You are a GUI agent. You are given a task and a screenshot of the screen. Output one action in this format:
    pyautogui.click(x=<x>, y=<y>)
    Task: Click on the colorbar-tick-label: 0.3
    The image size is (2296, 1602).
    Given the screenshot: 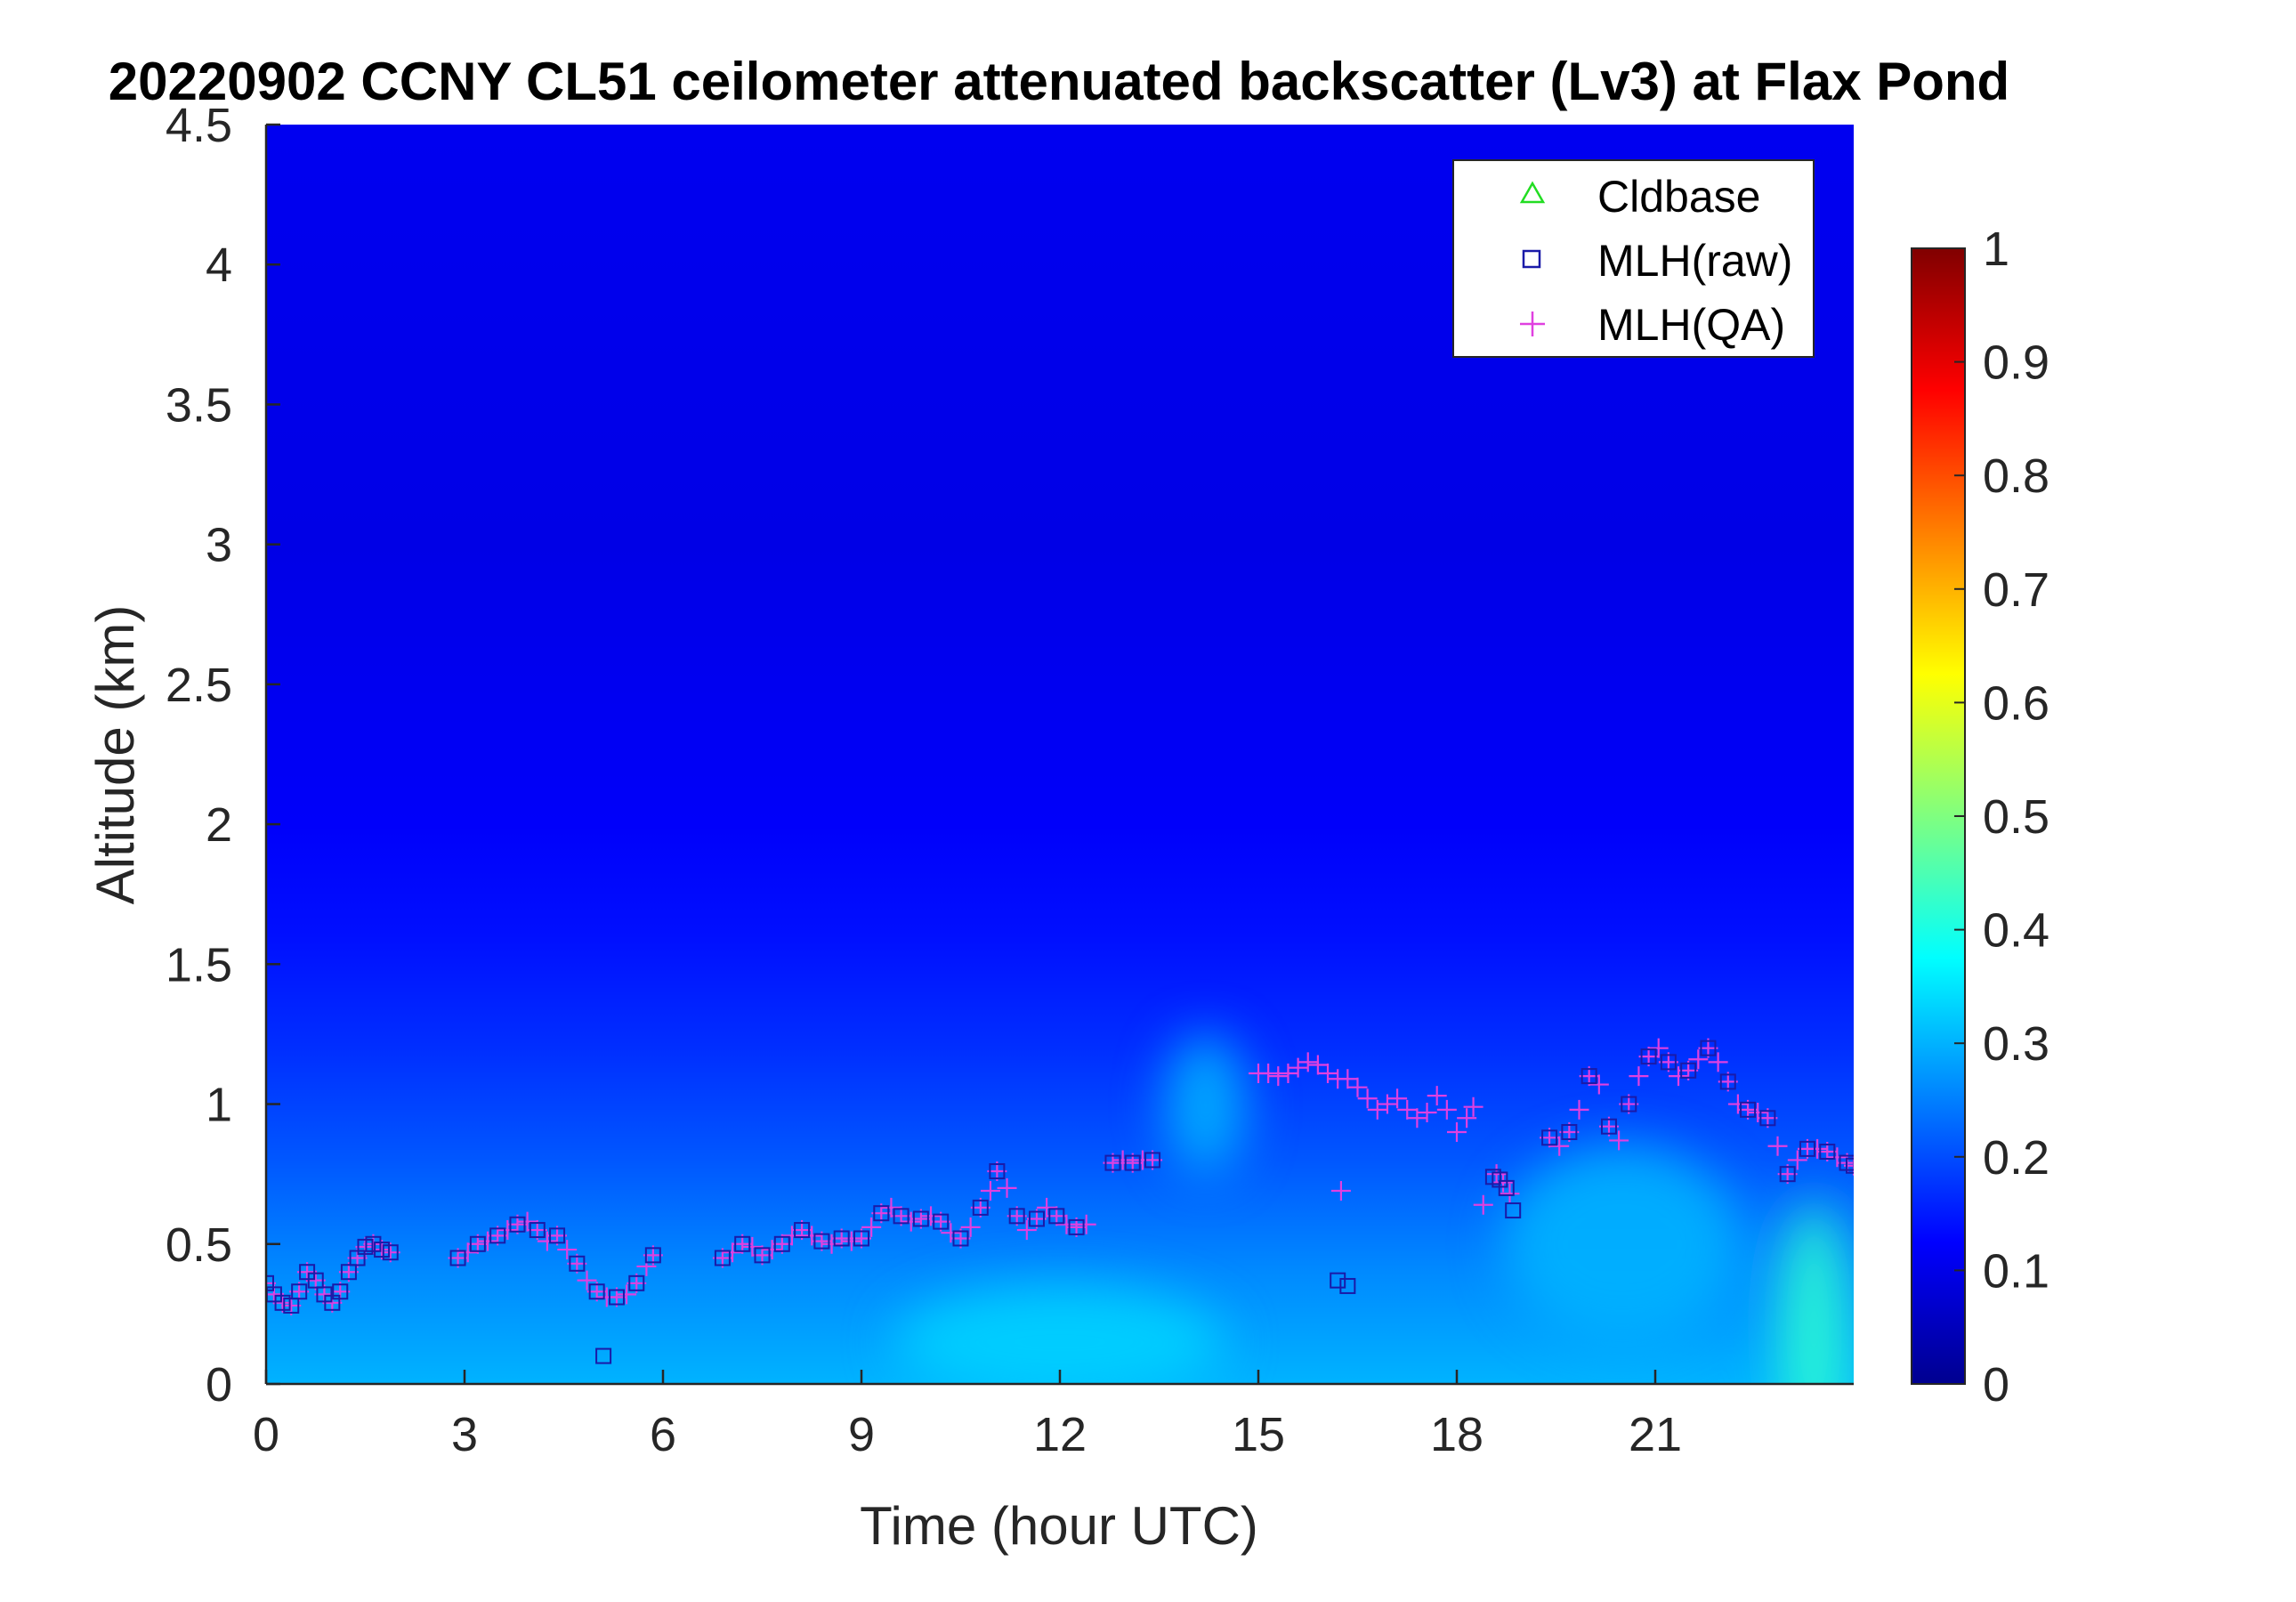 What is the action you would take?
    pyautogui.click(x=2016, y=1044)
    